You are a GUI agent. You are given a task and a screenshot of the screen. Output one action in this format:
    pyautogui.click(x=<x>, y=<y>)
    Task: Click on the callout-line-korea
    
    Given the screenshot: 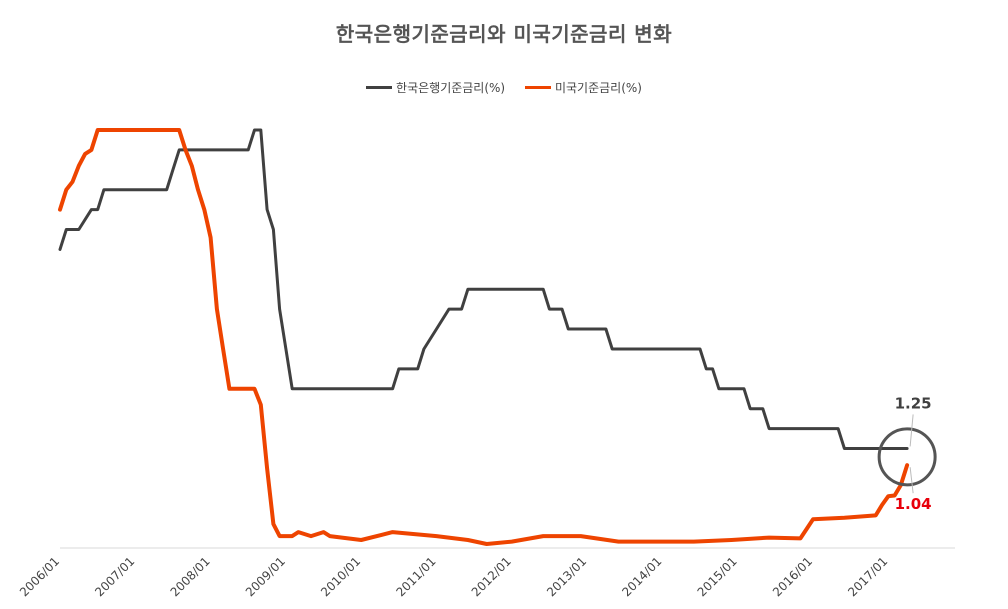 What is the action you would take?
    pyautogui.click(x=911, y=430)
    